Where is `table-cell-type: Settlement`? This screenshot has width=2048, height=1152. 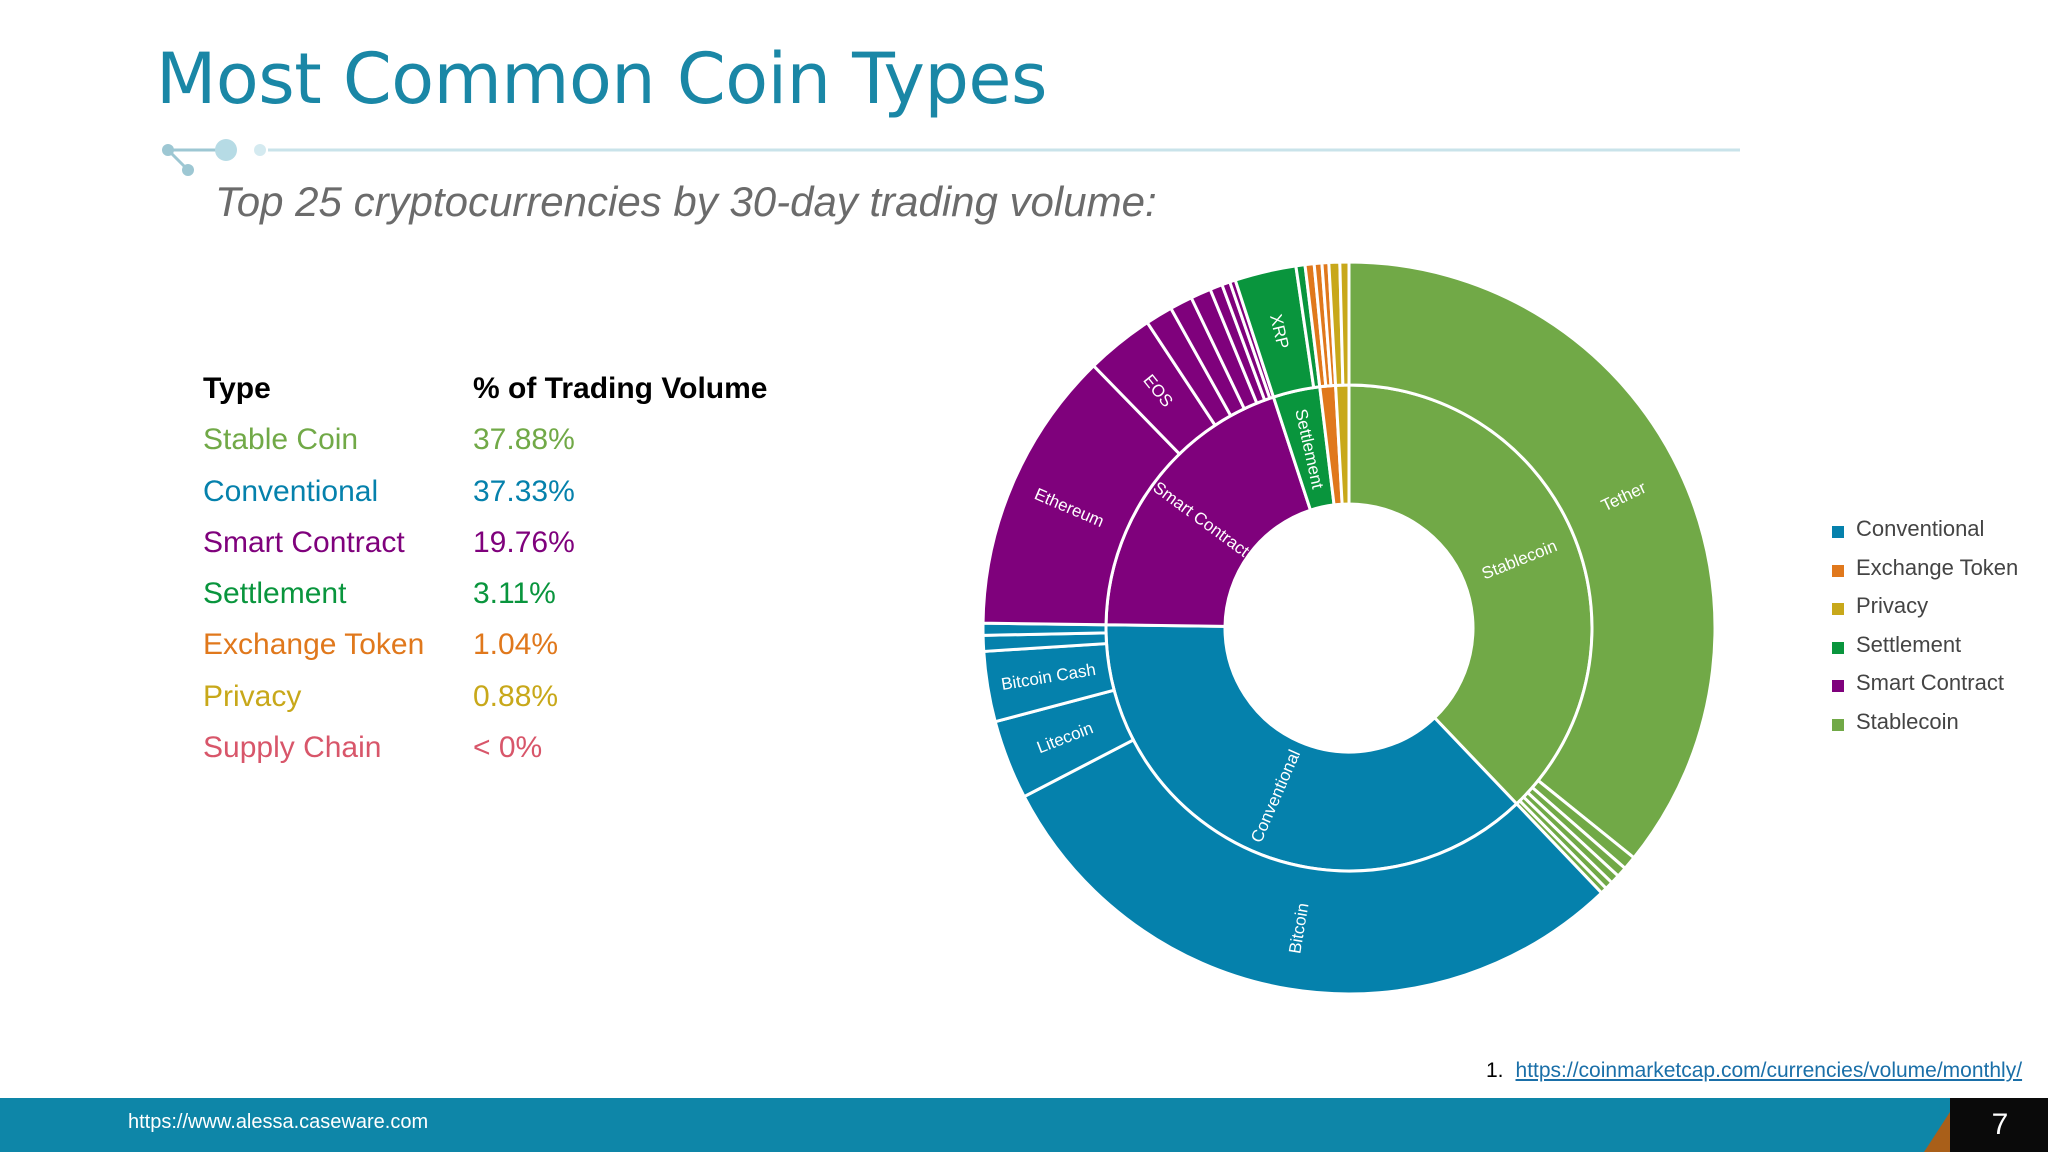 table-cell-type: Settlement is located at coordinates (275, 594).